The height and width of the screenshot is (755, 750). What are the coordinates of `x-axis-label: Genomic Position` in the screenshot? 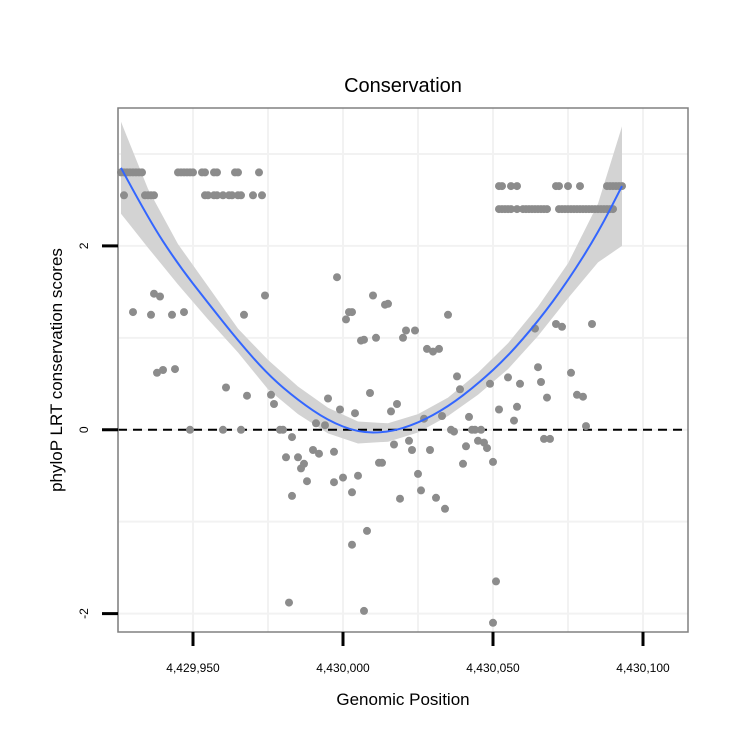 It's located at (402, 699).